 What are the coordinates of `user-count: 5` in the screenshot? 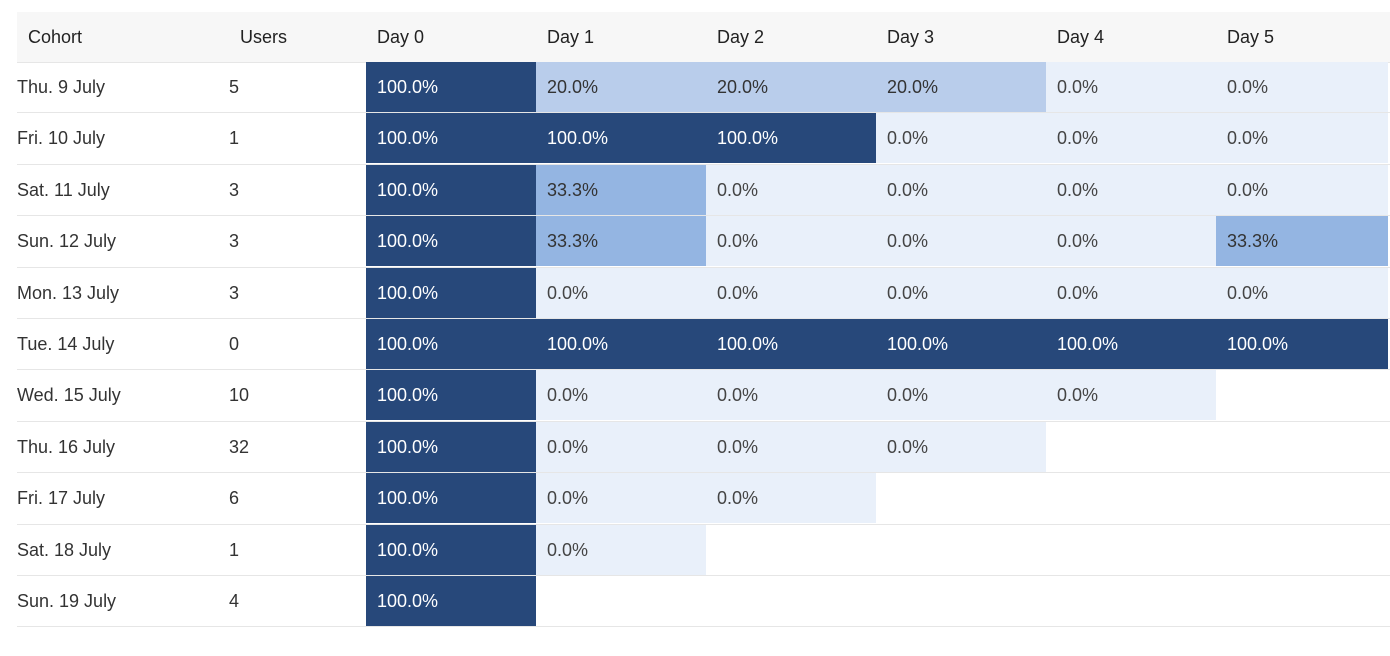 It's located at (234, 87).